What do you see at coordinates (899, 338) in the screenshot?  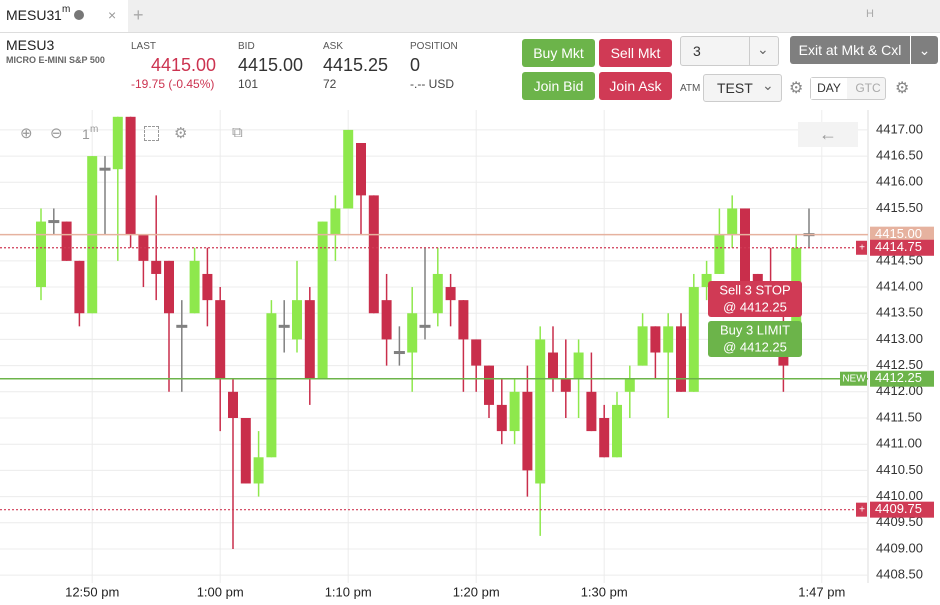 I see `y-tick-label: 4413.00` at bounding box center [899, 338].